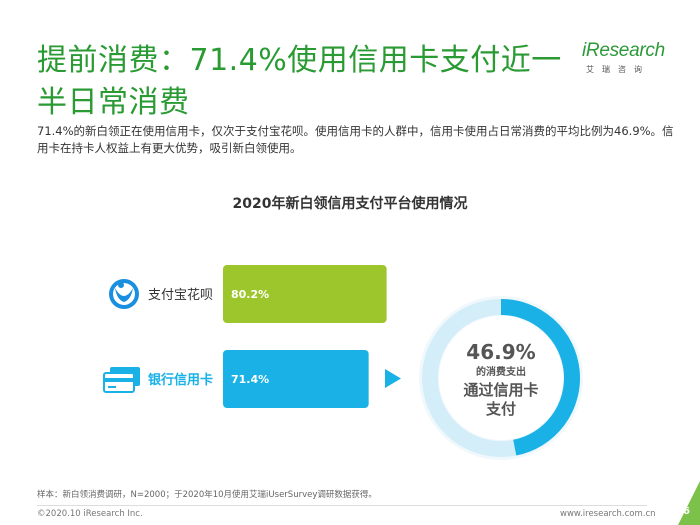 The width and height of the screenshot is (700, 525). Describe the element at coordinates (500, 390) in the screenshot. I see `donut-line2: 通过信用卡` at that location.